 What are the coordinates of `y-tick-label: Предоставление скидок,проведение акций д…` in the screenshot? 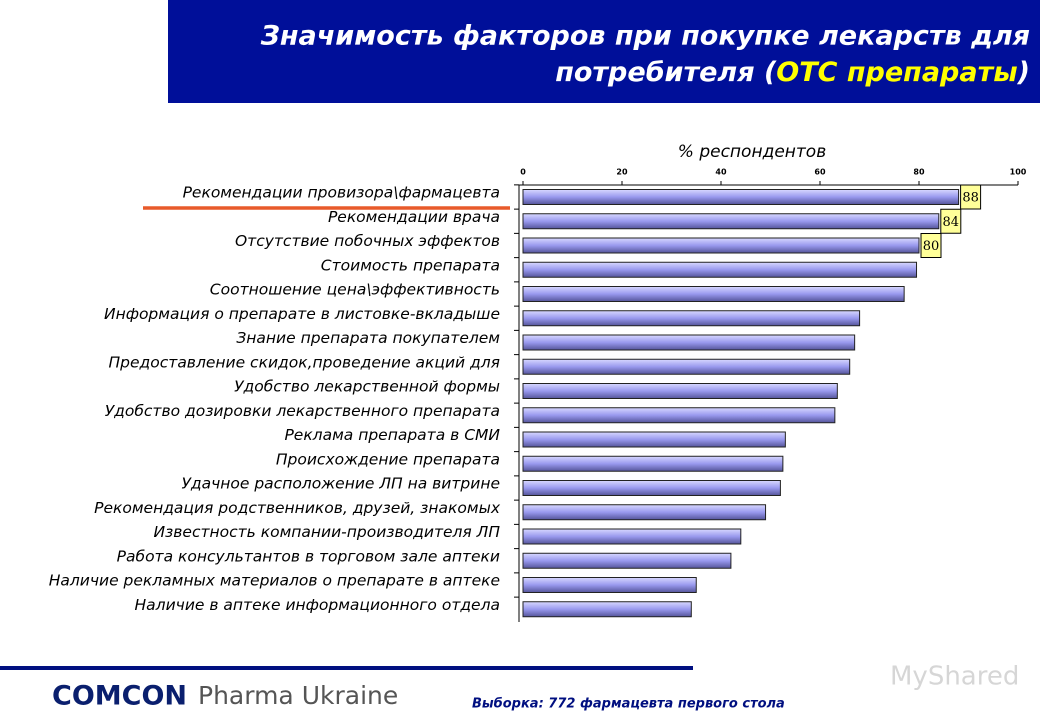 It's located at (304, 362).